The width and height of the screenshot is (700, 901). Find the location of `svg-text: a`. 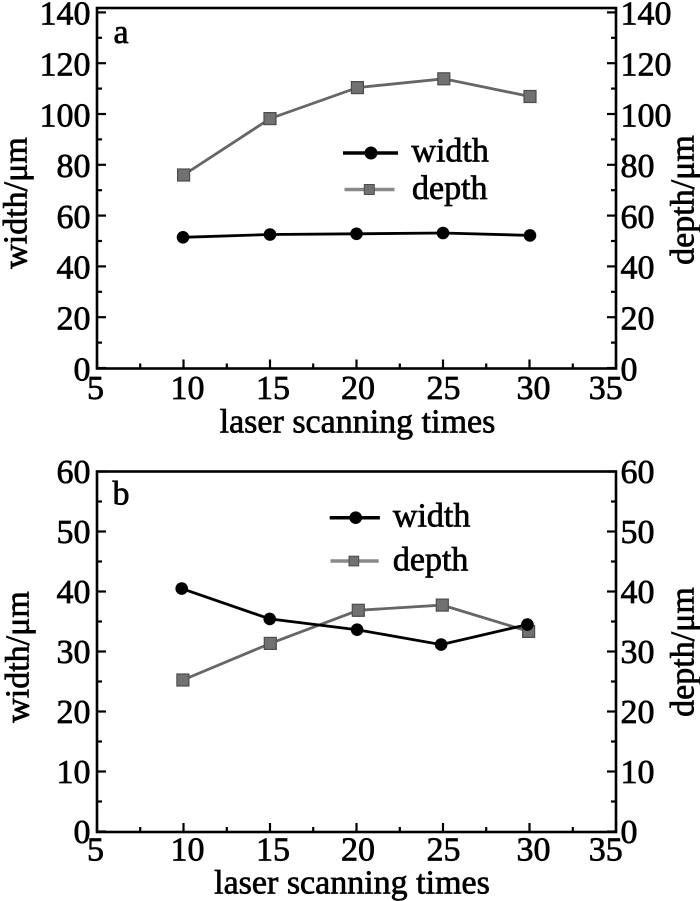

svg-text: a is located at coordinates (120, 32).